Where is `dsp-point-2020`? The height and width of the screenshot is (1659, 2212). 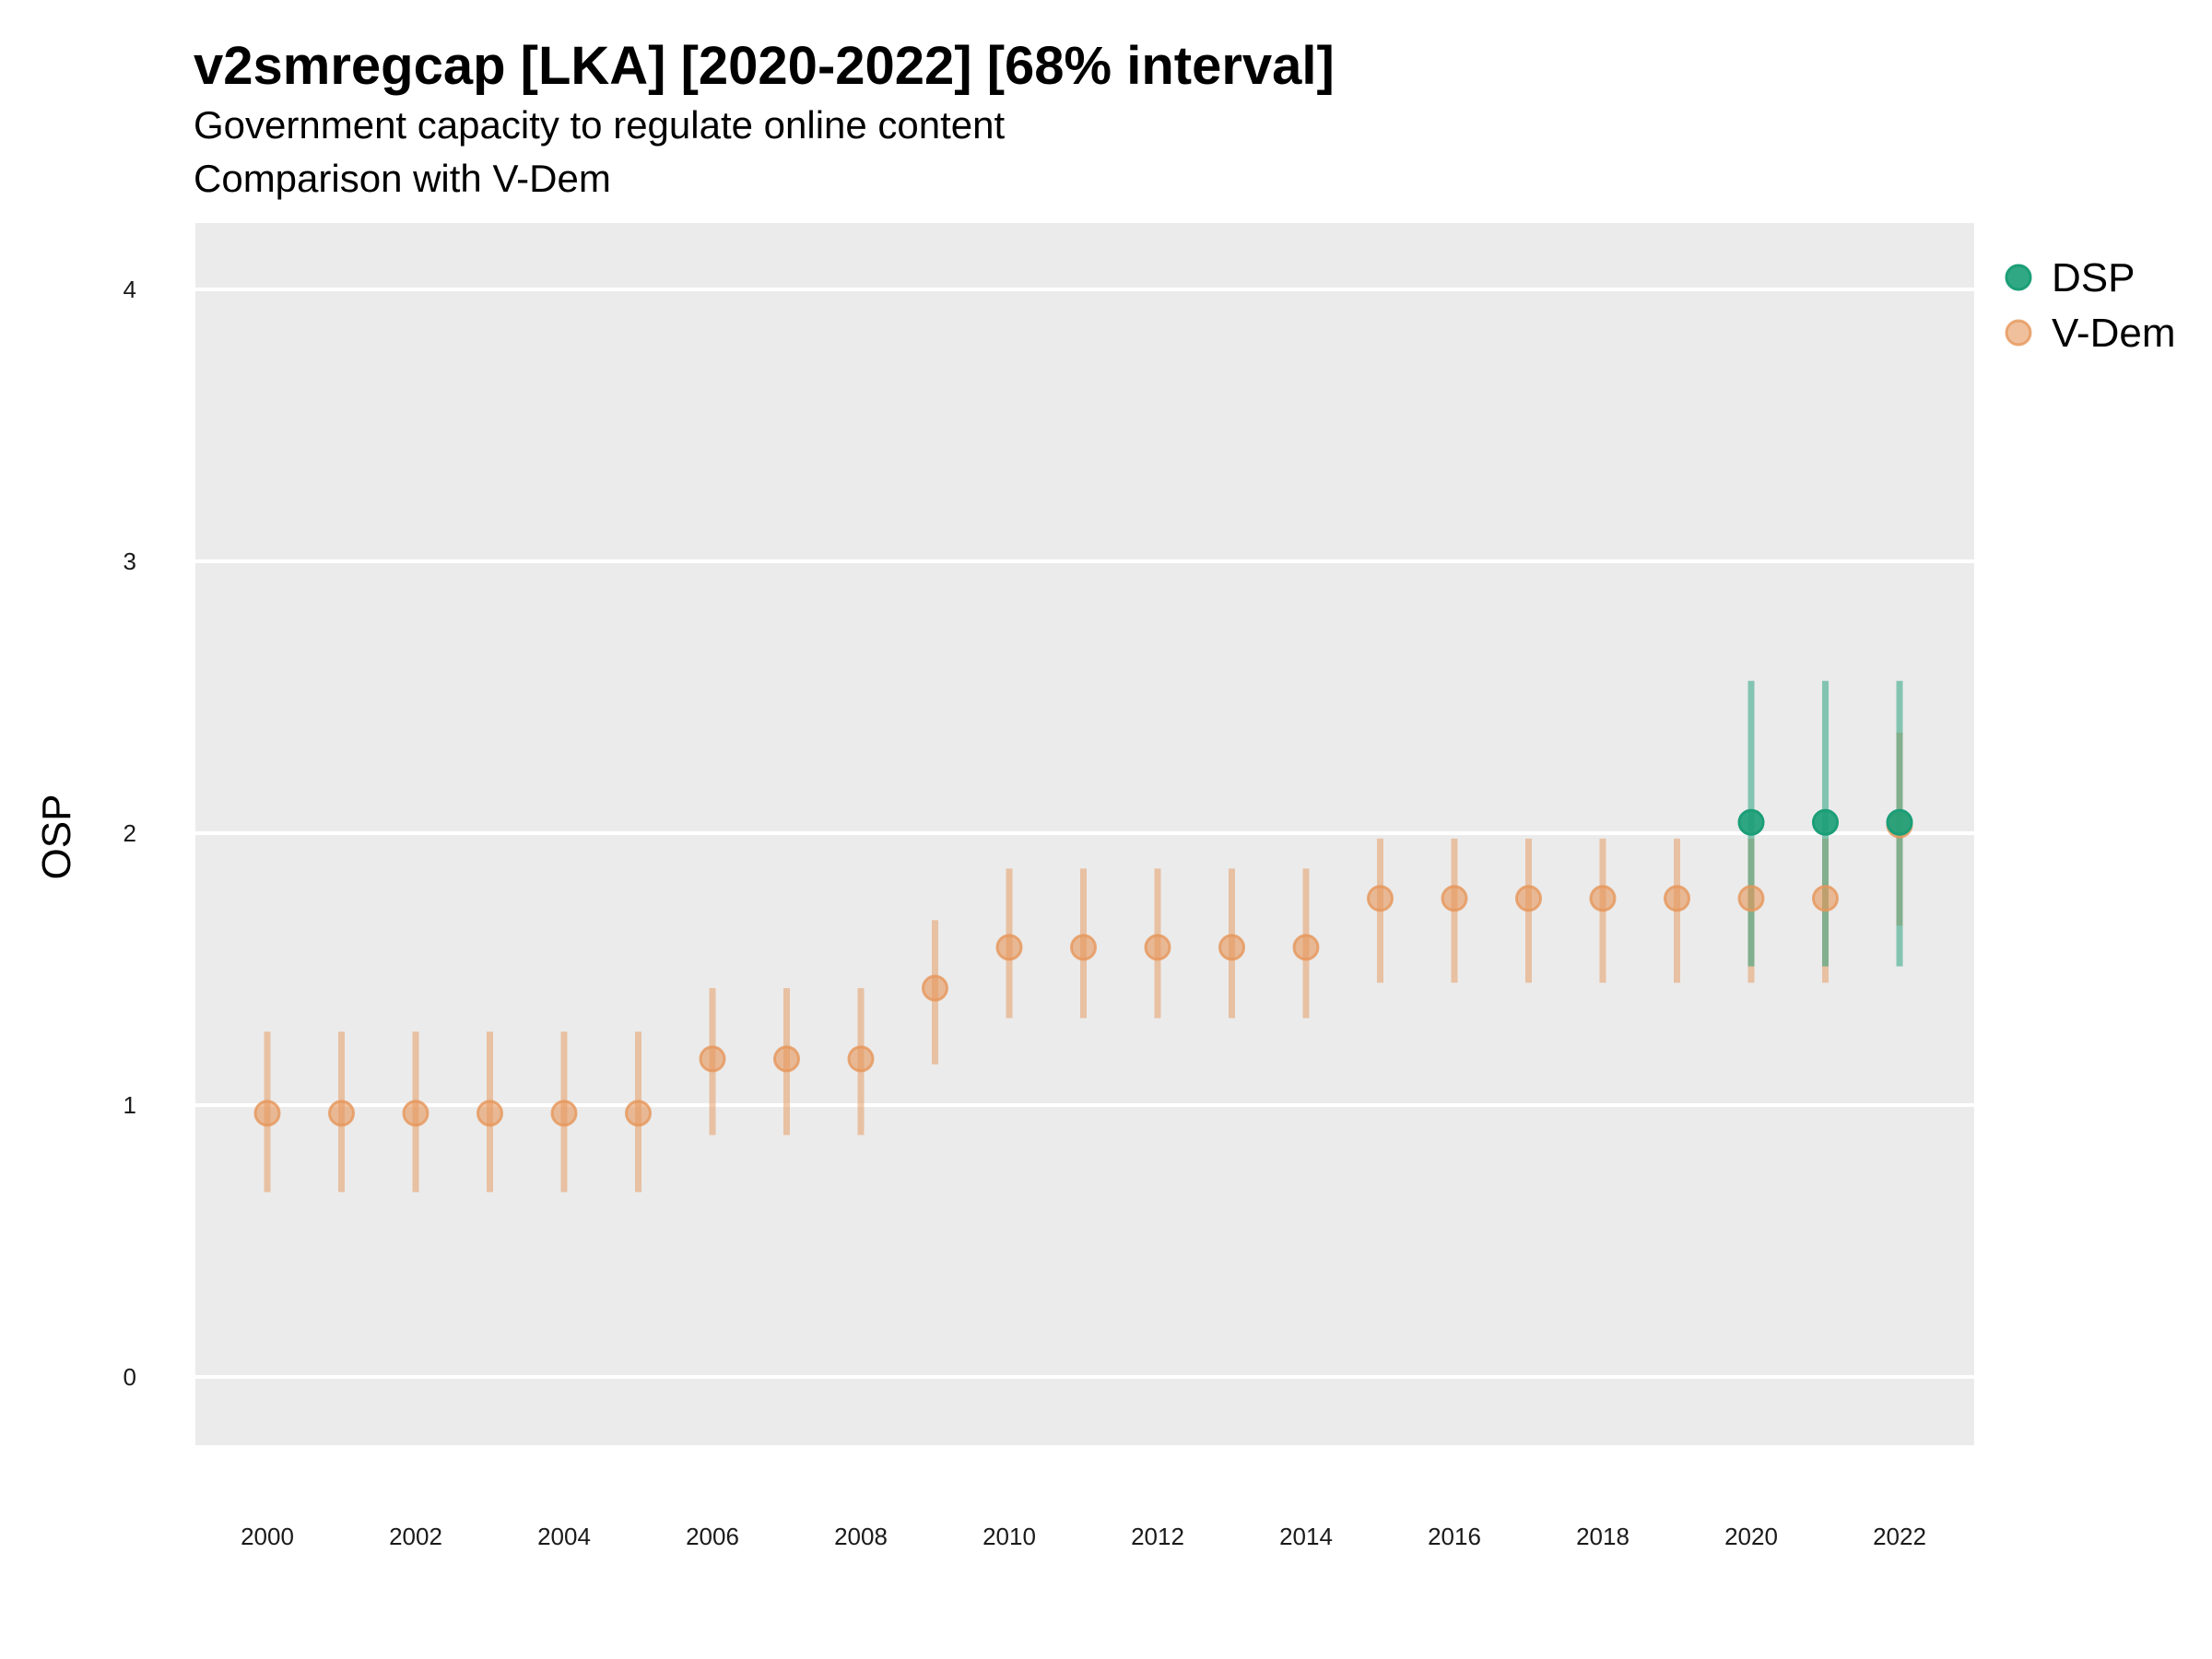 dsp-point-2020 is located at coordinates (1751, 822).